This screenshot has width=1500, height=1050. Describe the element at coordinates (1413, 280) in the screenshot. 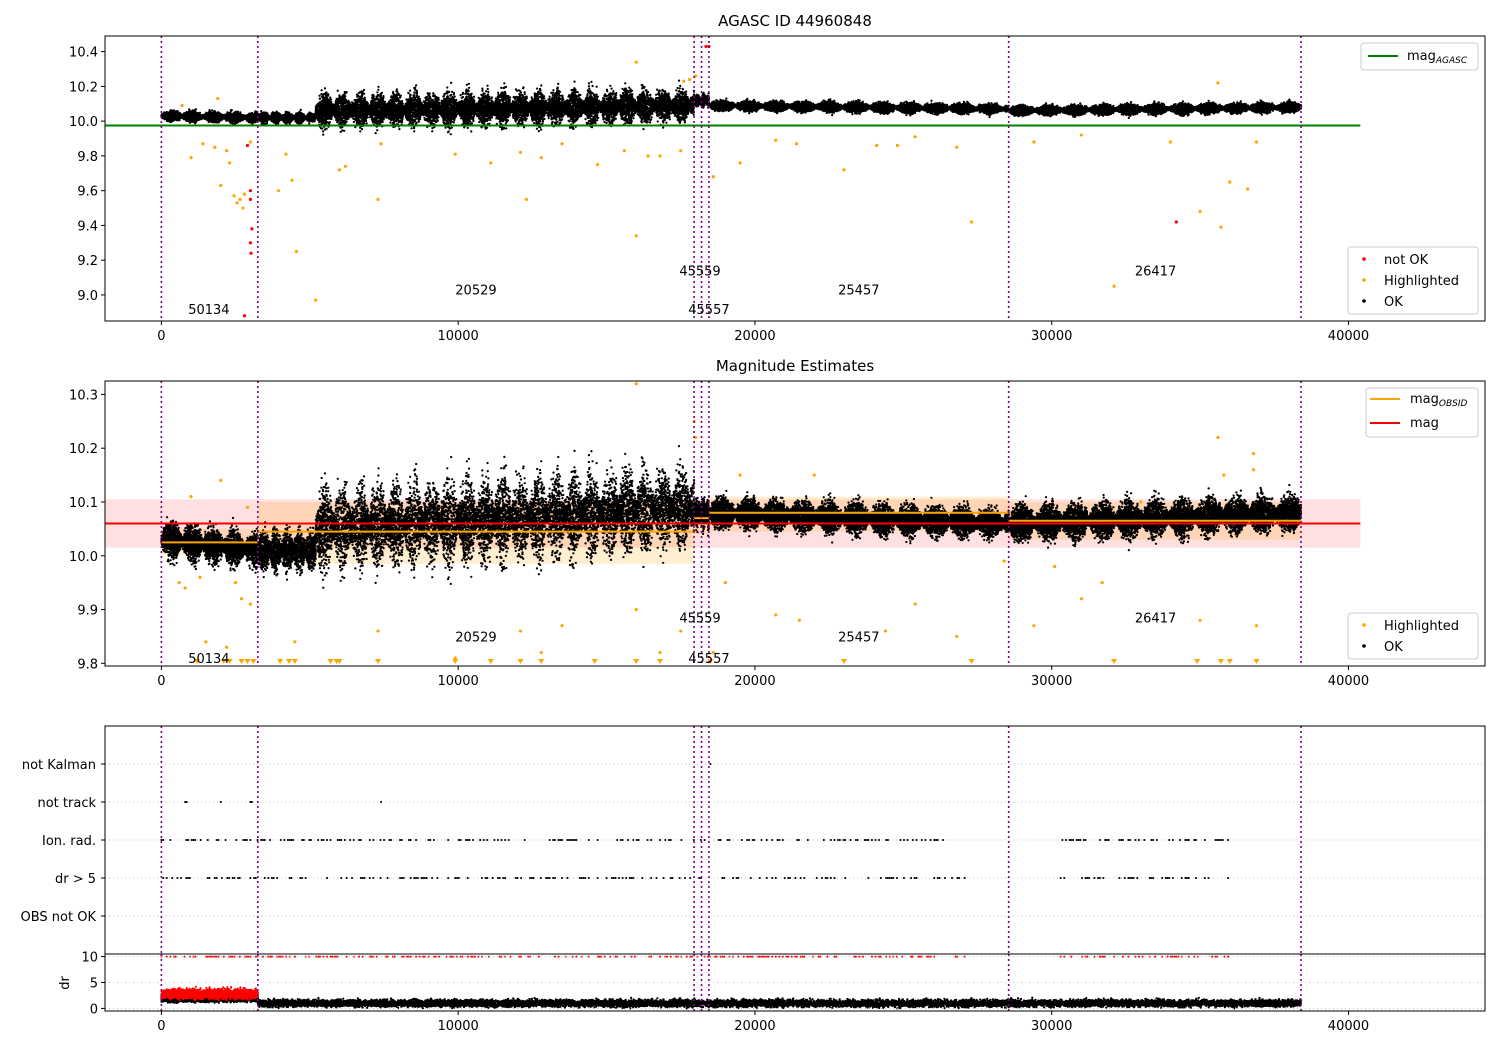

I see `agasc-panel-points-legend: not OK Highlighted OK` at that location.